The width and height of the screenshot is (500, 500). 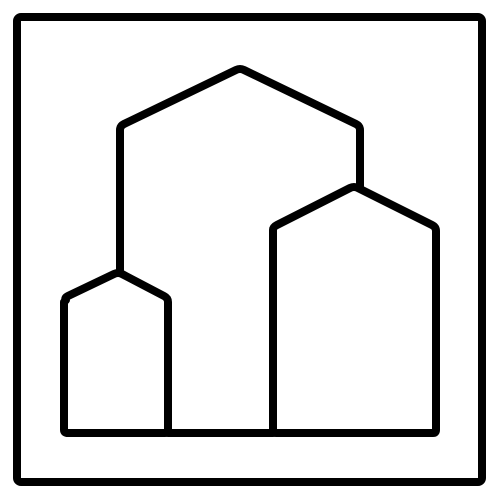 I want to click on building-small-left, so click(x=116, y=353).